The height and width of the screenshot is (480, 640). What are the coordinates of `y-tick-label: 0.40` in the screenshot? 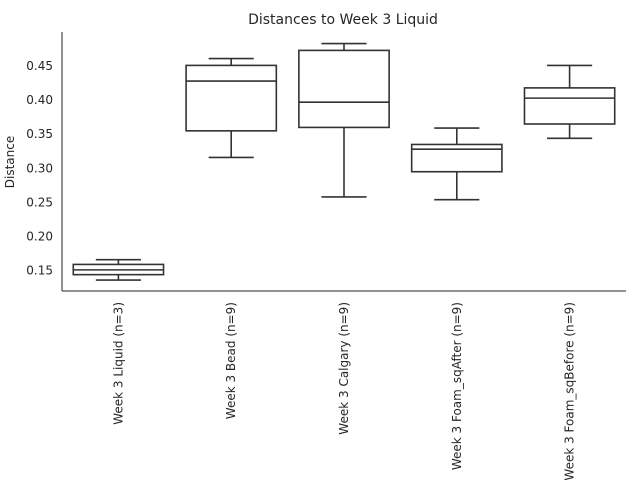 It's located at (39, 100).